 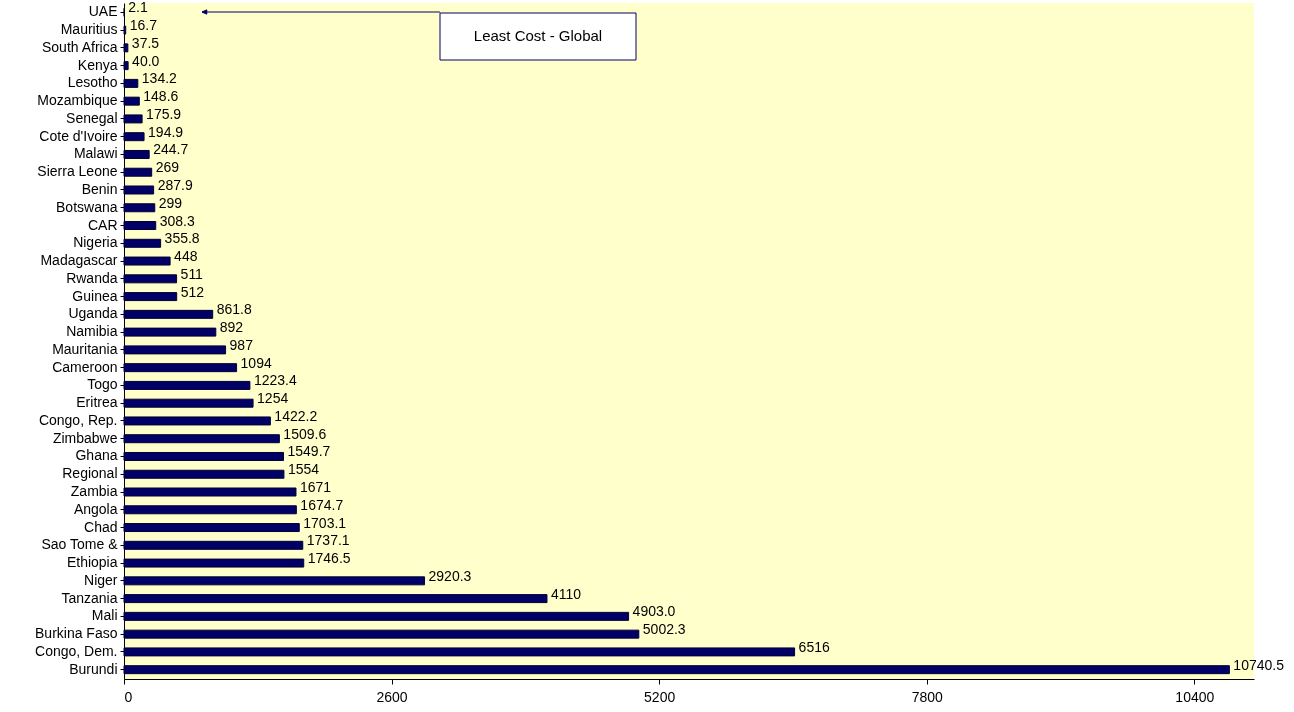 What do you see at coordinates (92, 82) in the screenshot?
I see `y-tick-label: Lesotho` at bounding box center [92, 82].